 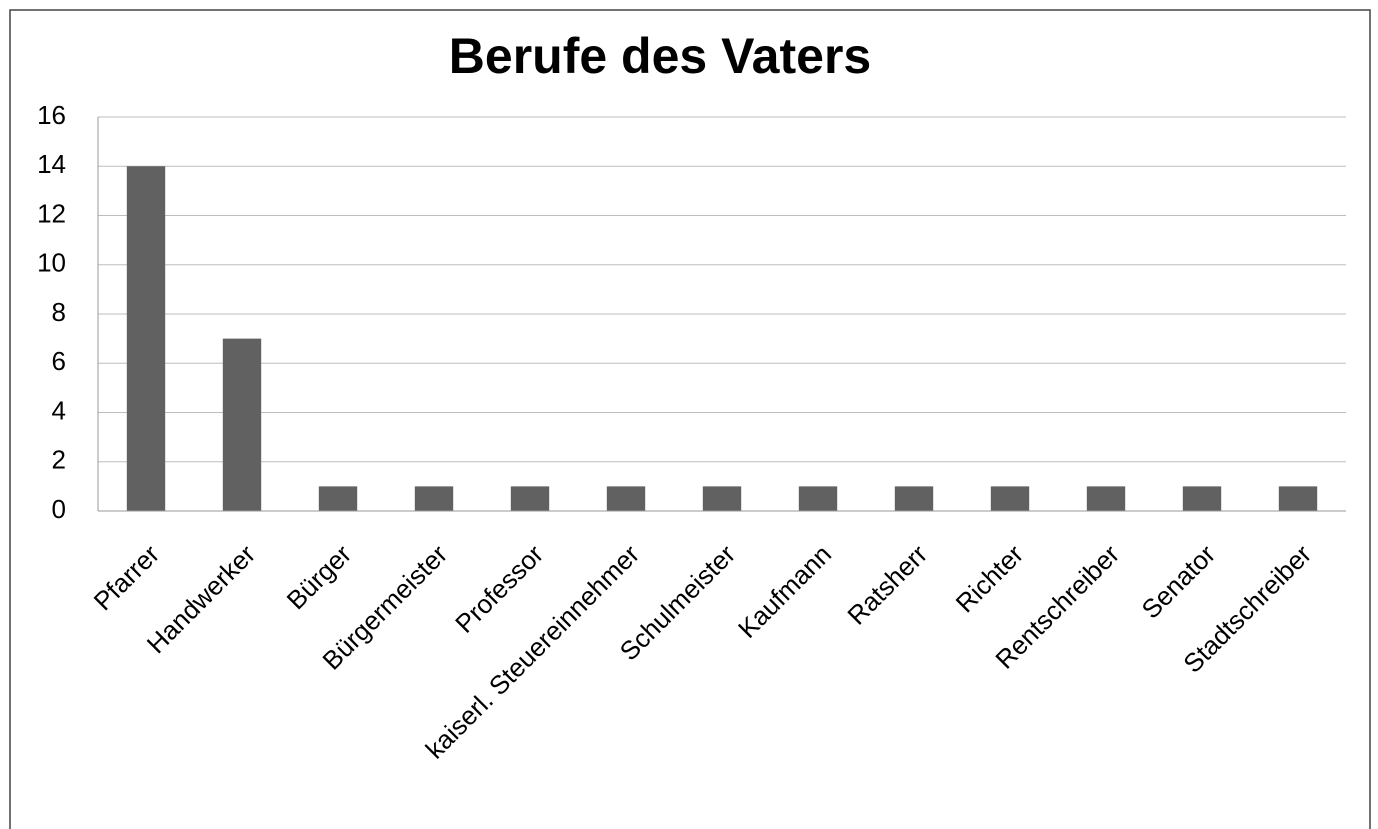 I want to click on y-tick-label: 8, so click(x=59, y=312).